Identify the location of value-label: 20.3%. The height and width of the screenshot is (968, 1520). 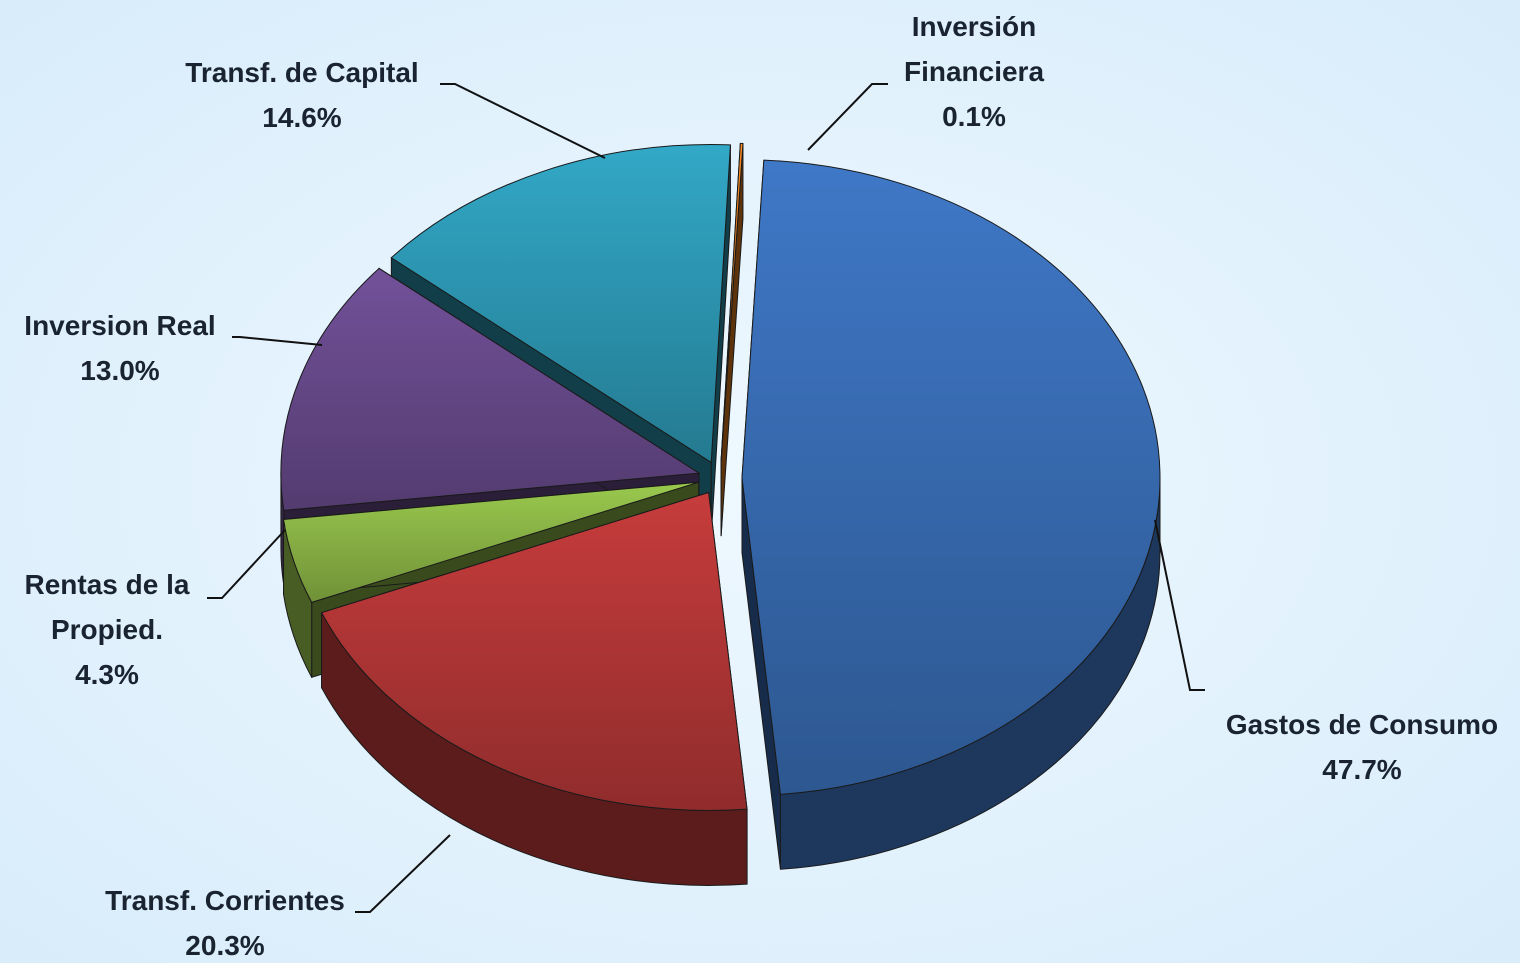
(225, 945).